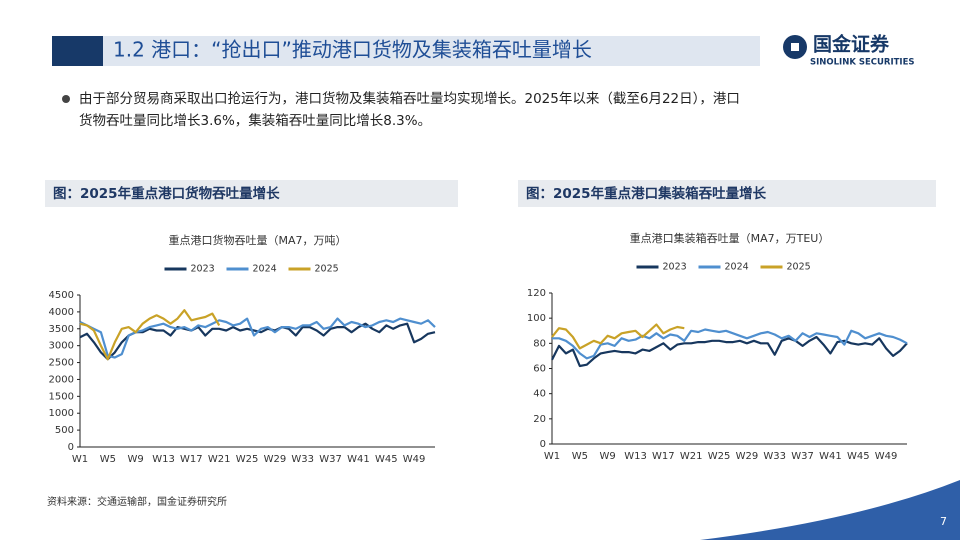 The image size is (960, 540). I want to click on y-tick-label: 1500, so click(61, 396).